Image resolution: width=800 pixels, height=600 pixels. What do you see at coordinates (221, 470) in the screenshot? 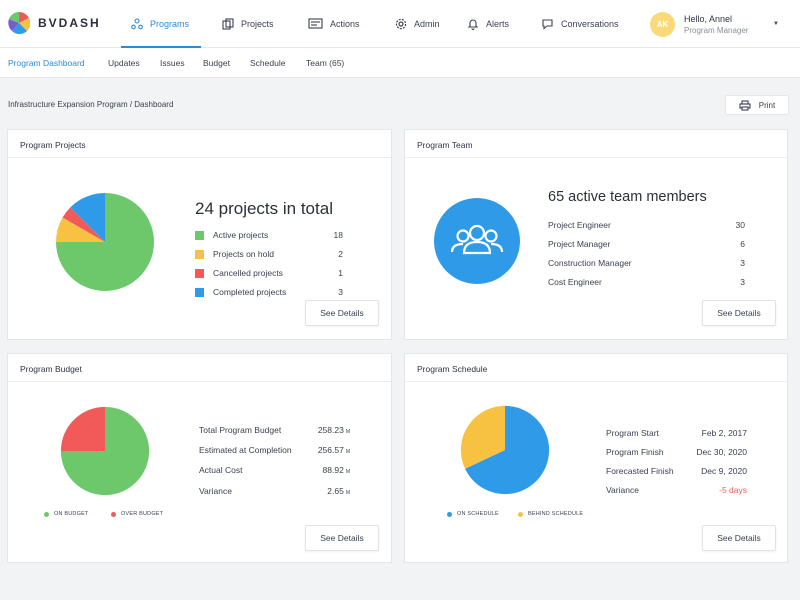
I see `budget-row-label: Actual Cost` at bounding box center [221, 470].